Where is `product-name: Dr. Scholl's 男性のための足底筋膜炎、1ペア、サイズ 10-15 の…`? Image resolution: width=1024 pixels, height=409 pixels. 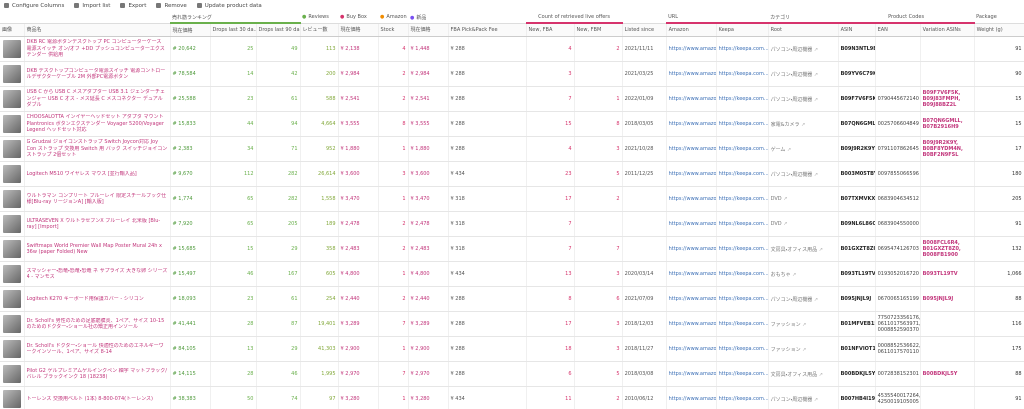 product-name: Dr. Scholl's 男性のための足底筋膜炎、1ペア、サイズ 10-15 の… is located at coordinates (95, 324).